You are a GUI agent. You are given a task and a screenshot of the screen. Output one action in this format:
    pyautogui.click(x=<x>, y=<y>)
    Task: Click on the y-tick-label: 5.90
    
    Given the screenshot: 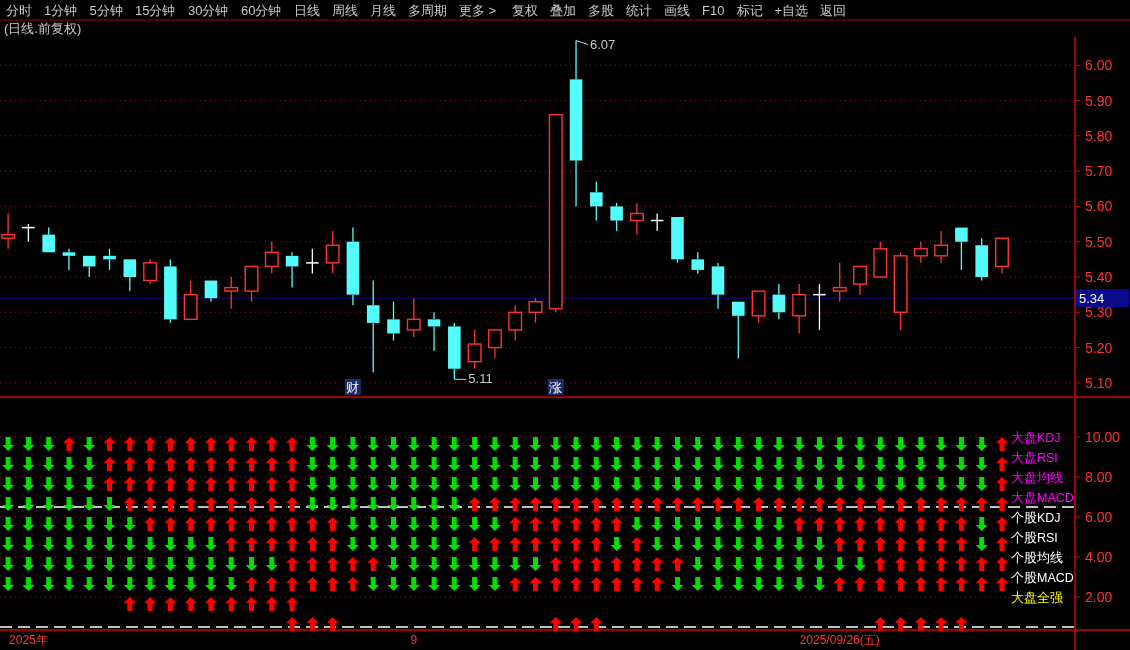 What is the action you would take?
    pyautogui.click(x=1099, y=100)
    